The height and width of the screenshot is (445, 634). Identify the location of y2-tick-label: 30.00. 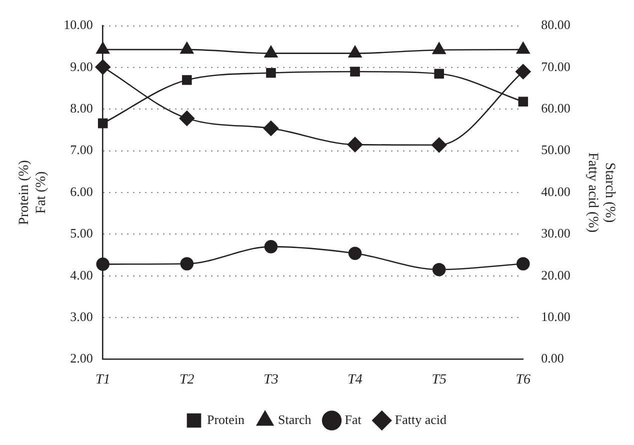
(555, 233).